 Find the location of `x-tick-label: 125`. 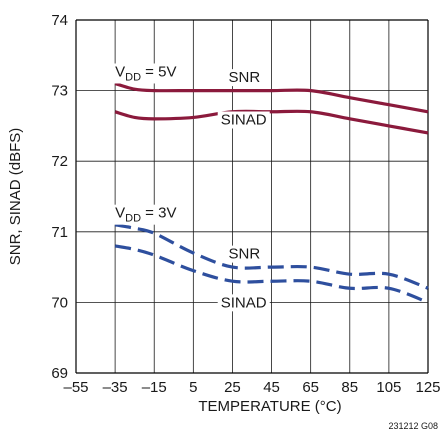

x-tick-label: 125 is located at coordinates (427, 387).